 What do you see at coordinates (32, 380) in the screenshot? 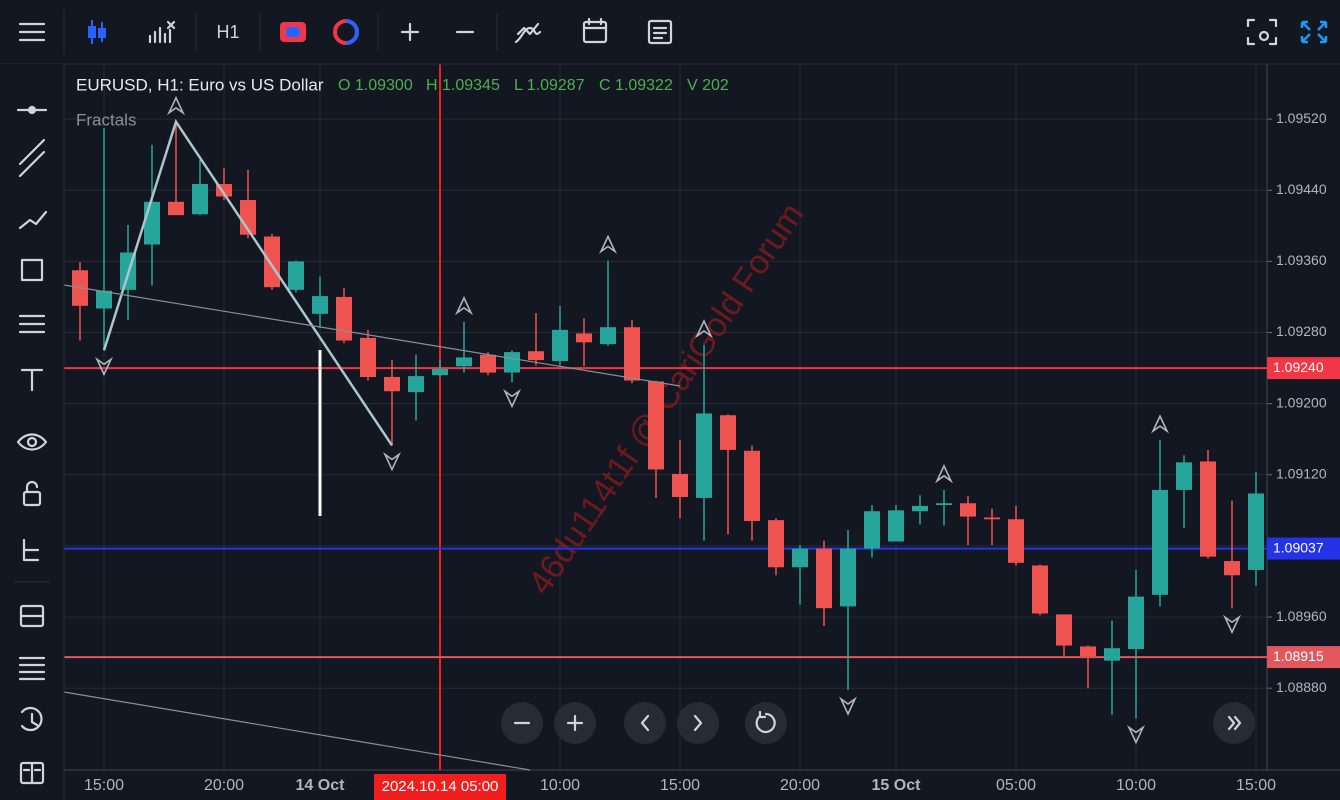
I see `text-tool` at bounding box center [32, 380].